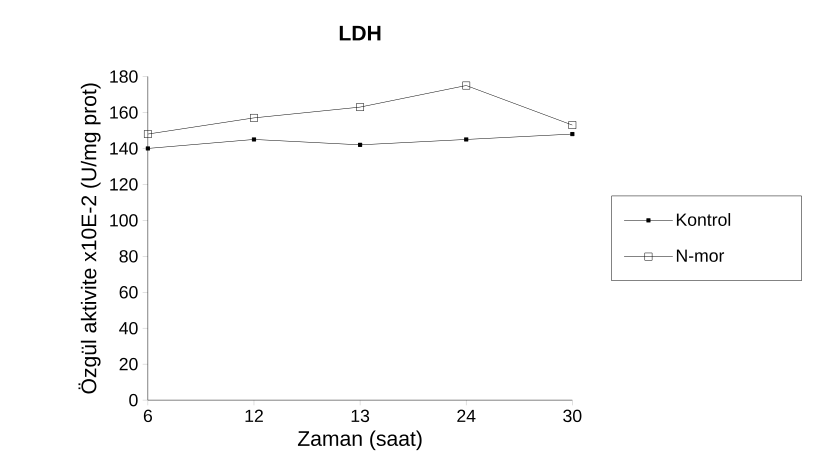 This screenshot has height=475, width=835. What do you see at coordinates (361, 416) in the screenshot?
I see `x-tick-label: 13` at bounding box center [361, 416].